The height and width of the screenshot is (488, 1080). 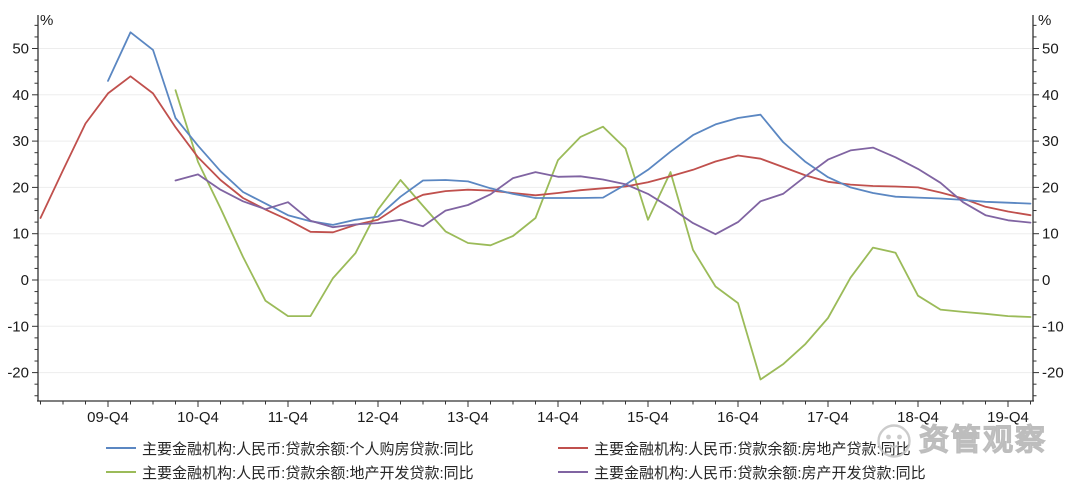 I want to click on svg-text: 10-Q4, so click(x=198, y=417).